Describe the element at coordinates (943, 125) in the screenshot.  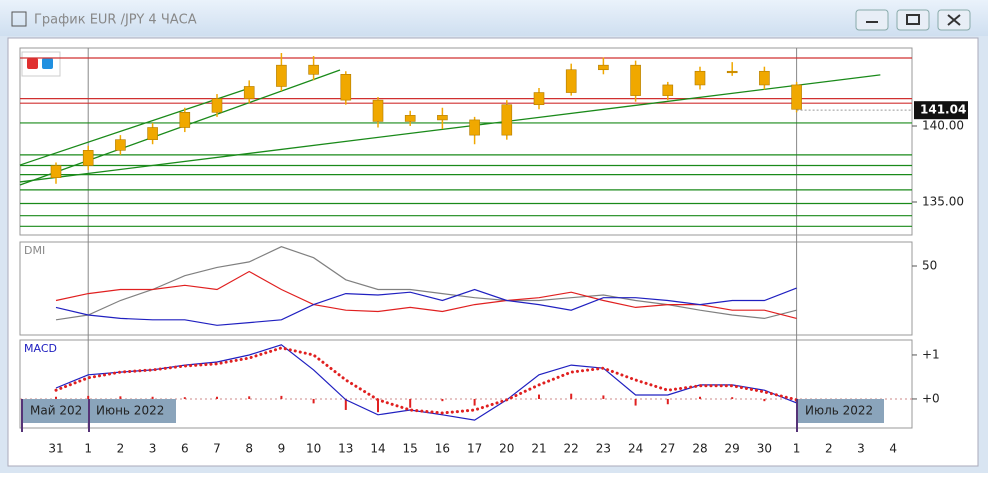
I see `y-tick-label: 140.00` at that location.